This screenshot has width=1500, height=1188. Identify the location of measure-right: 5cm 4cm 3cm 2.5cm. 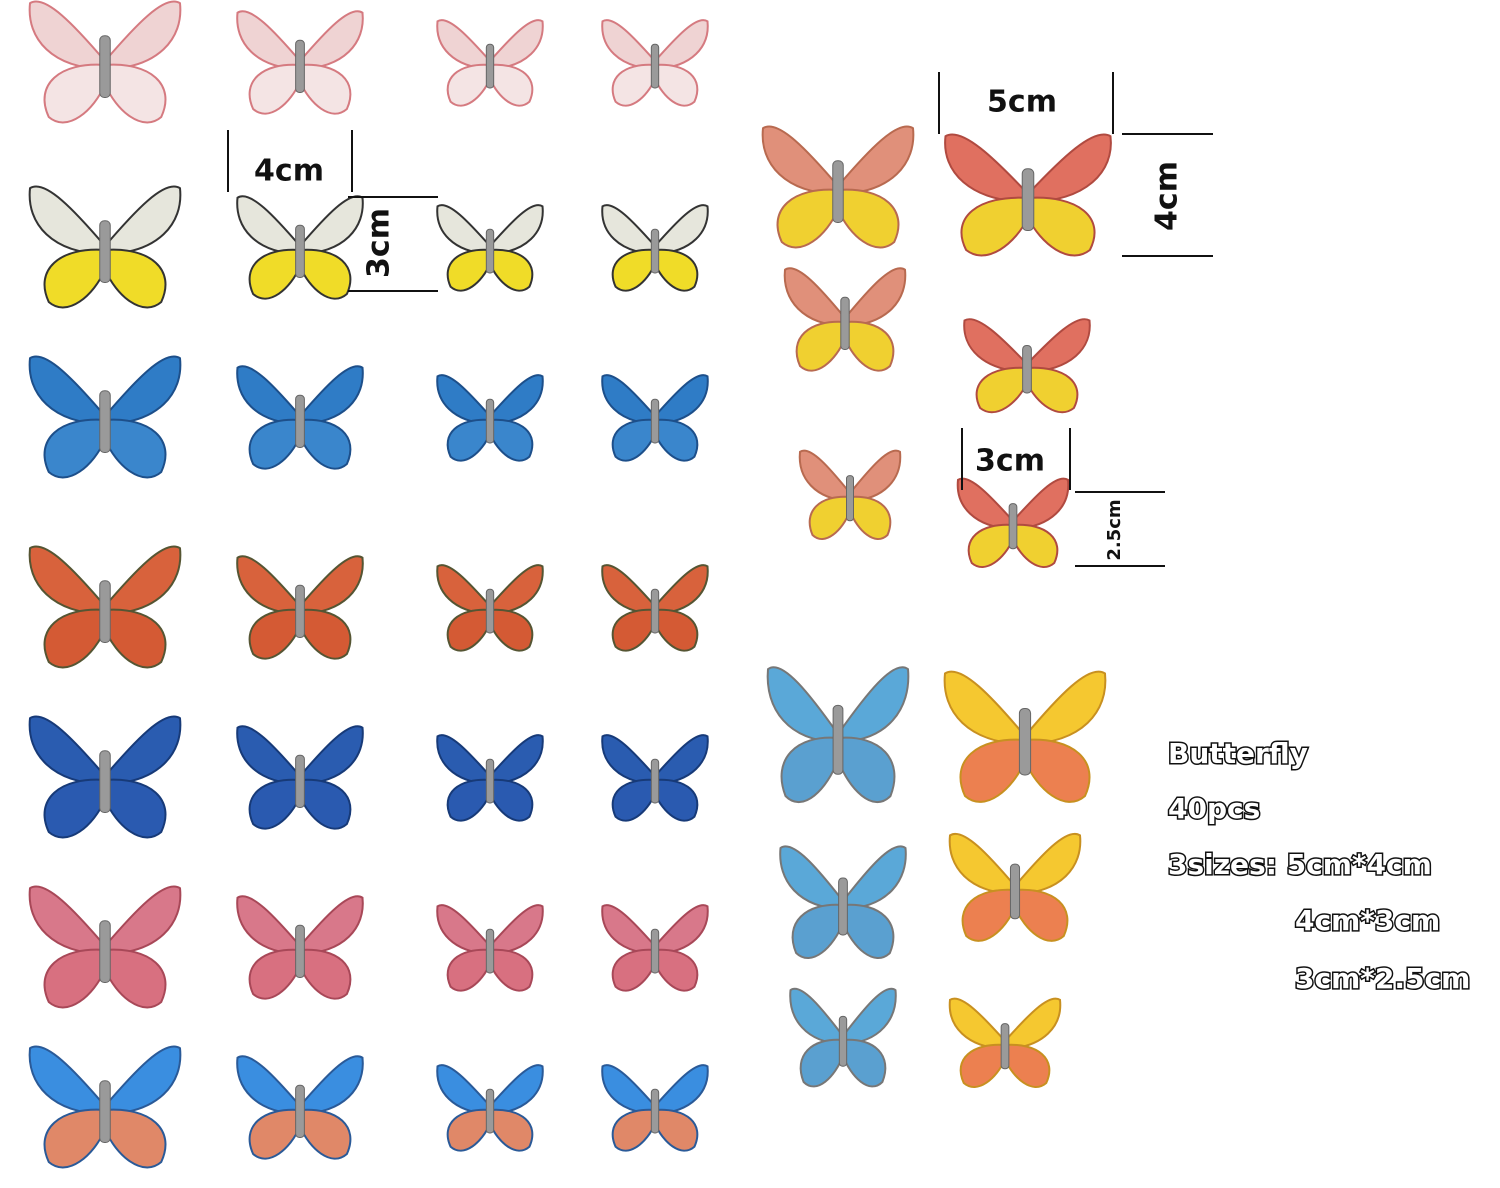
(1075, 319).